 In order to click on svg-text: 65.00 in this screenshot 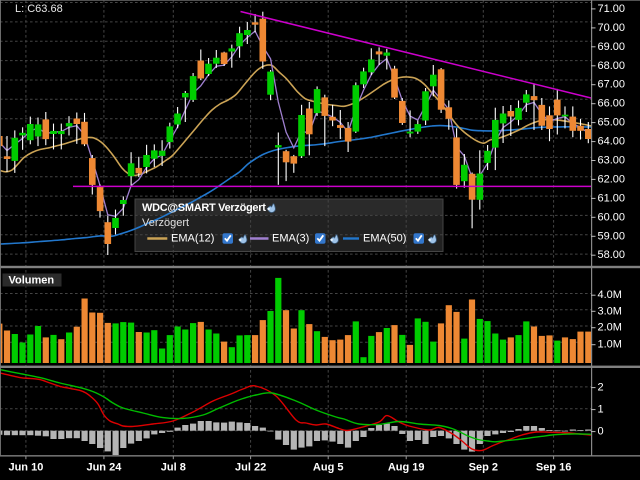, I will do `click(612, 123)`.